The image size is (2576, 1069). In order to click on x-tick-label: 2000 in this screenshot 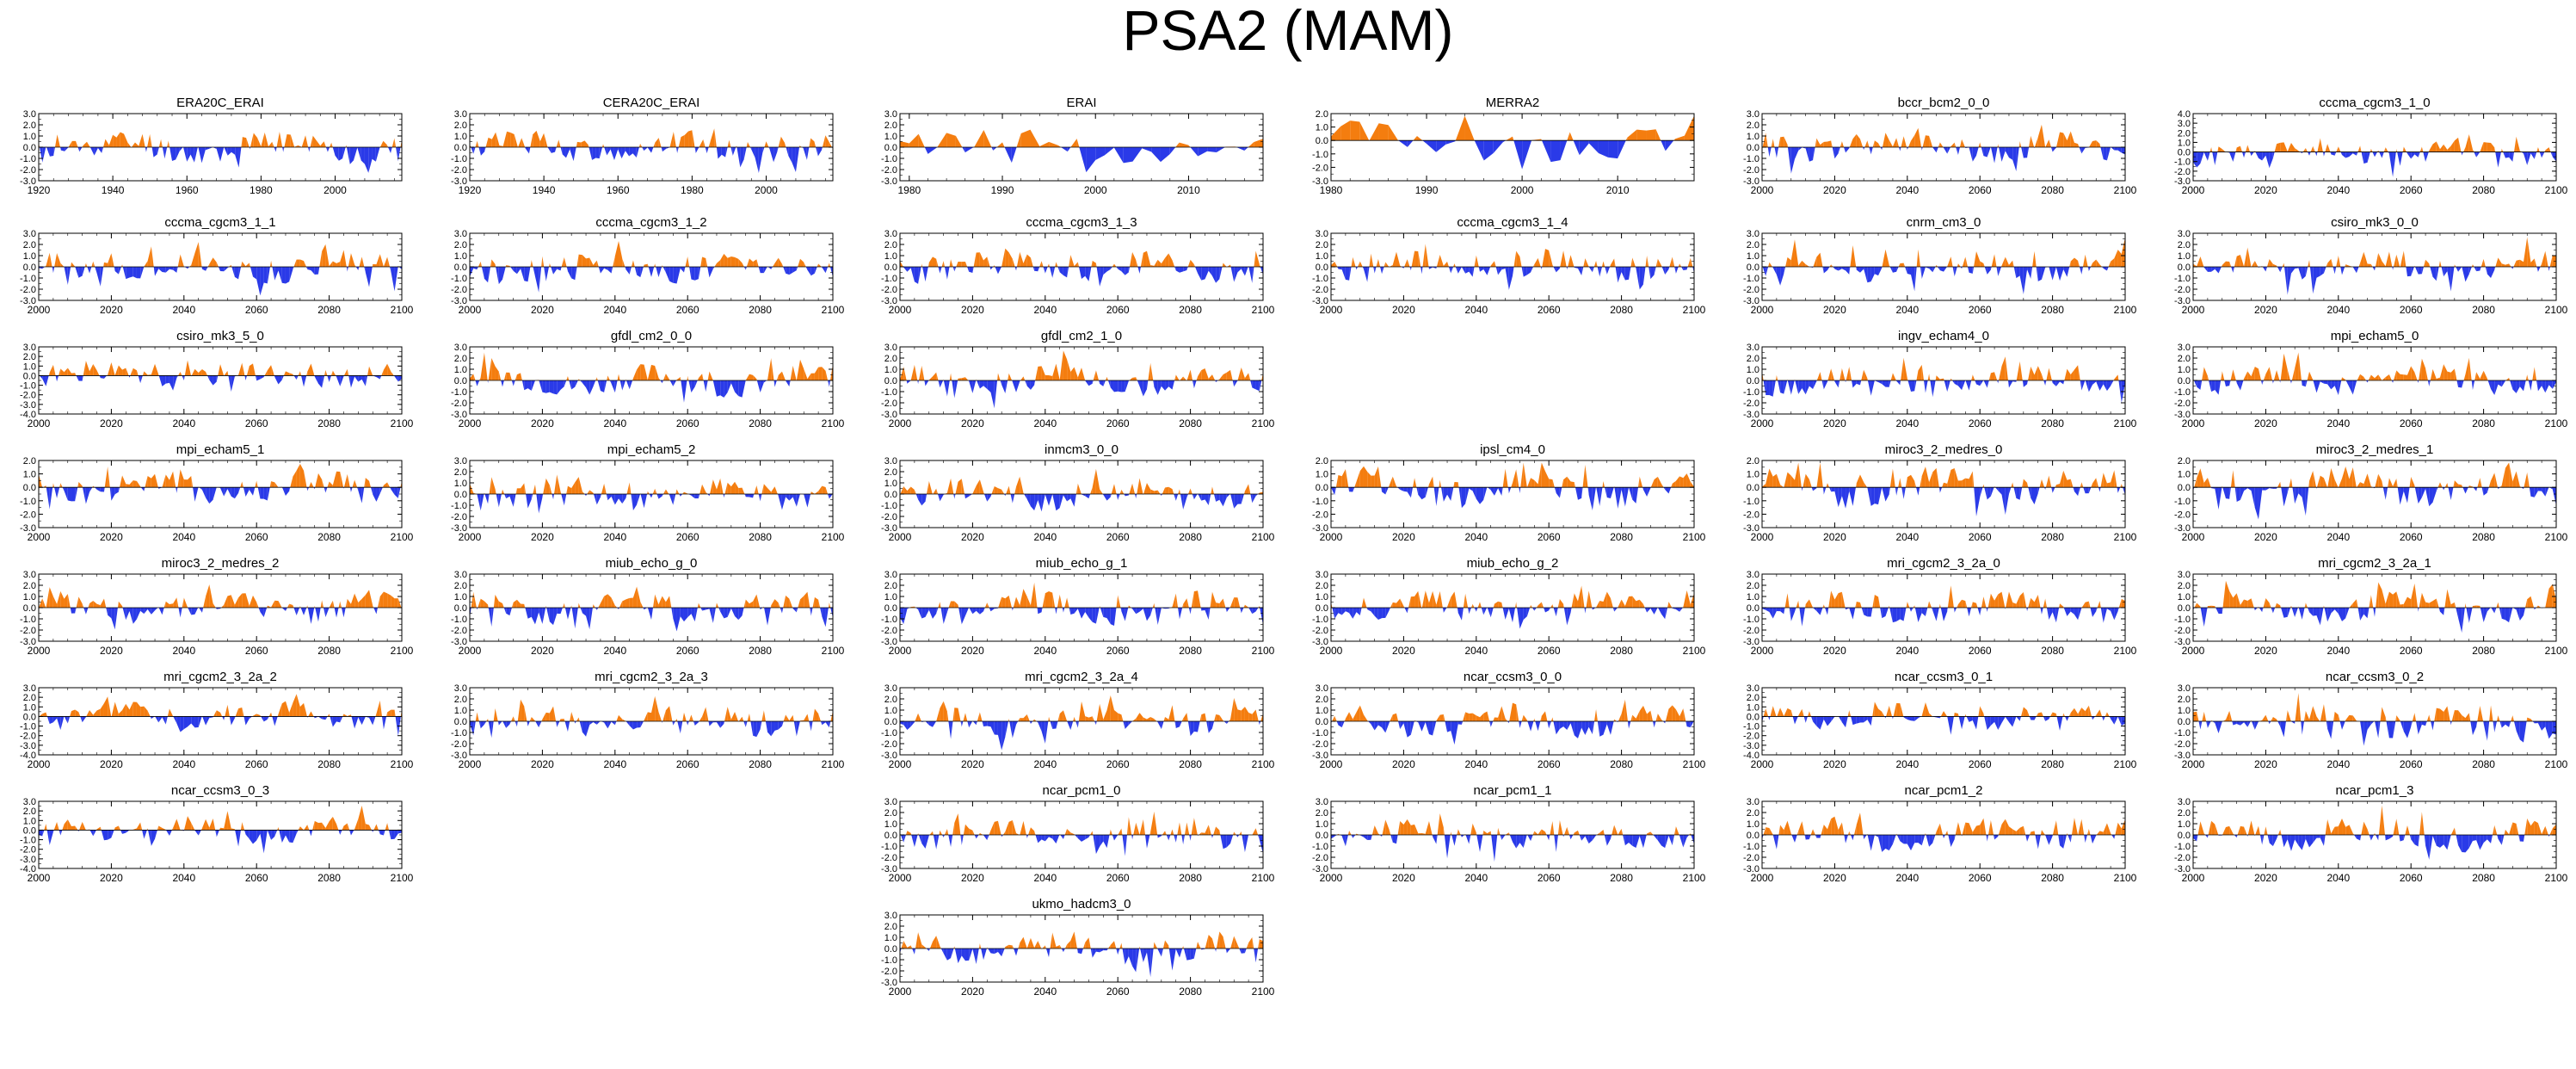, I will do `click(39, 537)`.